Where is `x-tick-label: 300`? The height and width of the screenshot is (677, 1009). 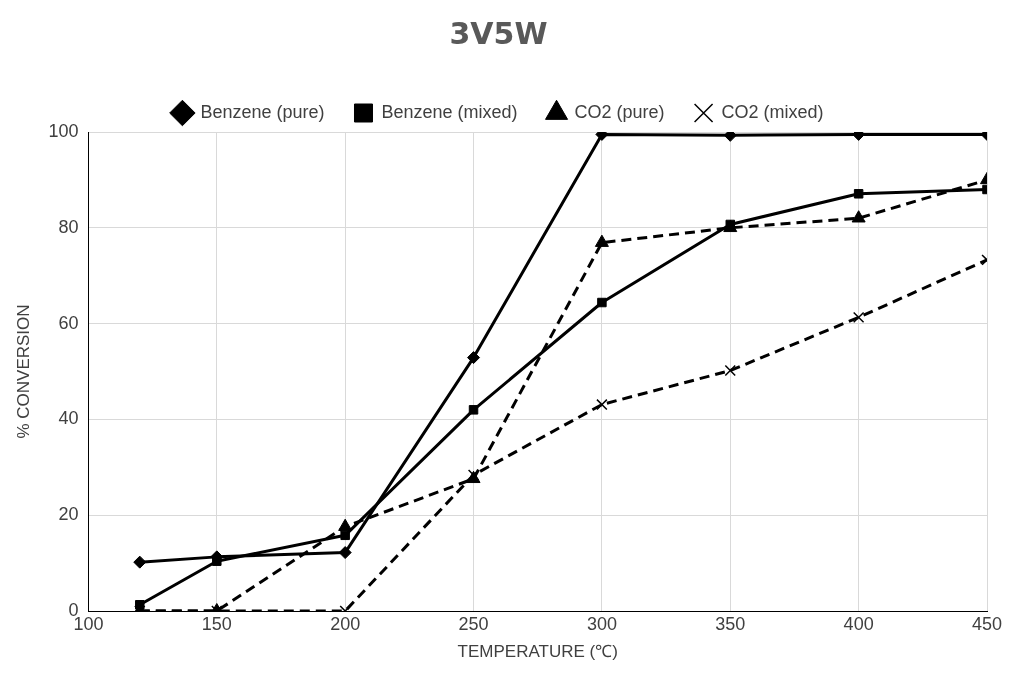
x-tick-label: 300 is located at coordinates (601, 623).